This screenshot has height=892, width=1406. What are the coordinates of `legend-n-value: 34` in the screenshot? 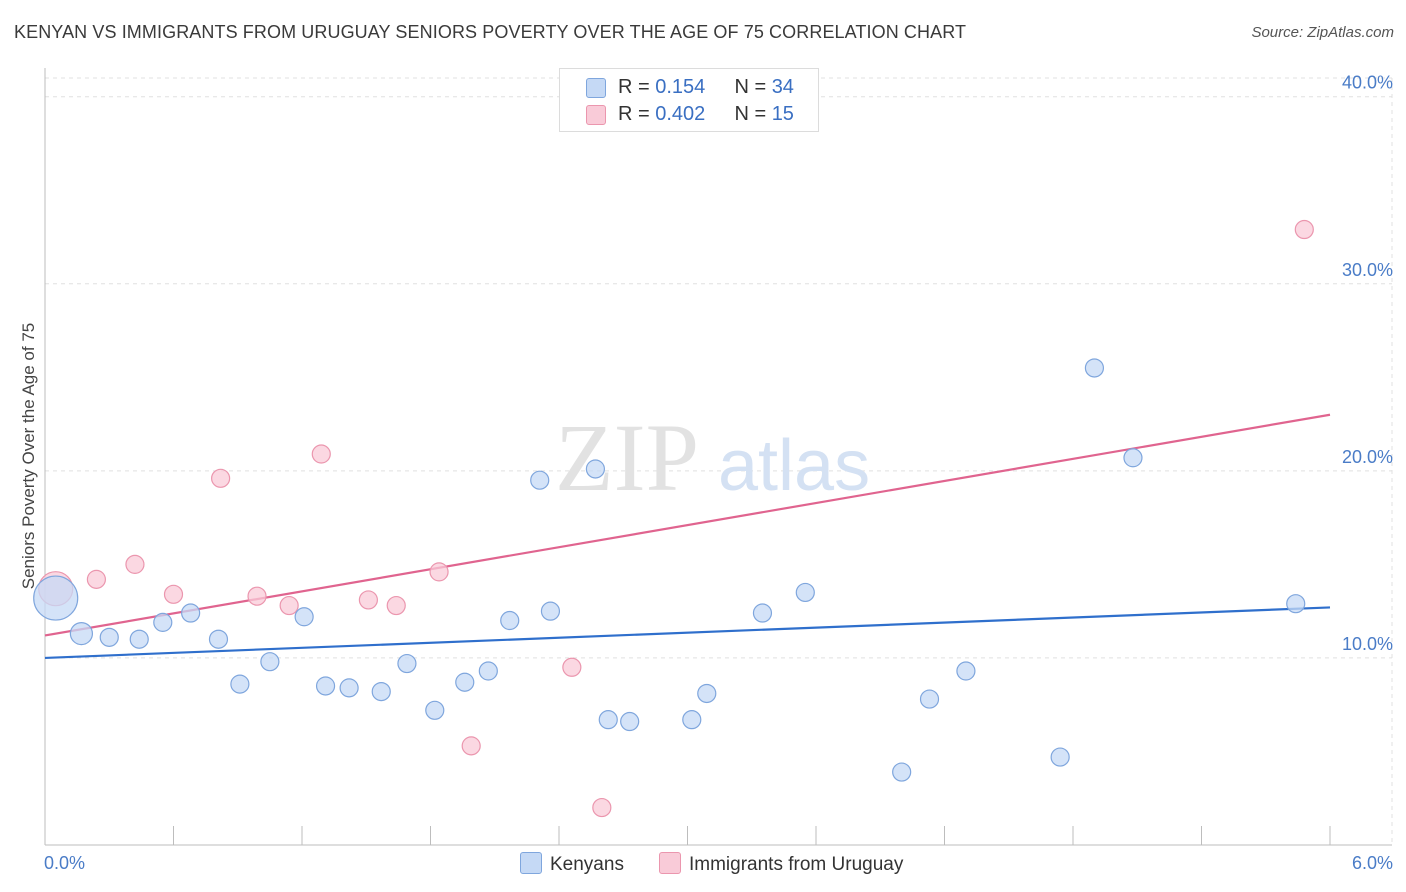 It's located at (782, 87).